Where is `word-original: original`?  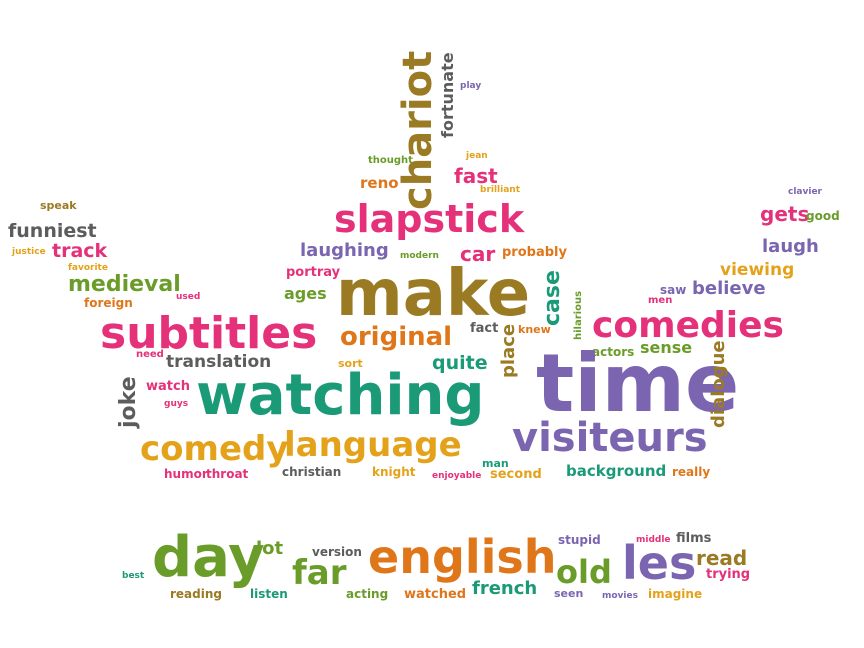
word-original: original is located at coordinates (396, 337).